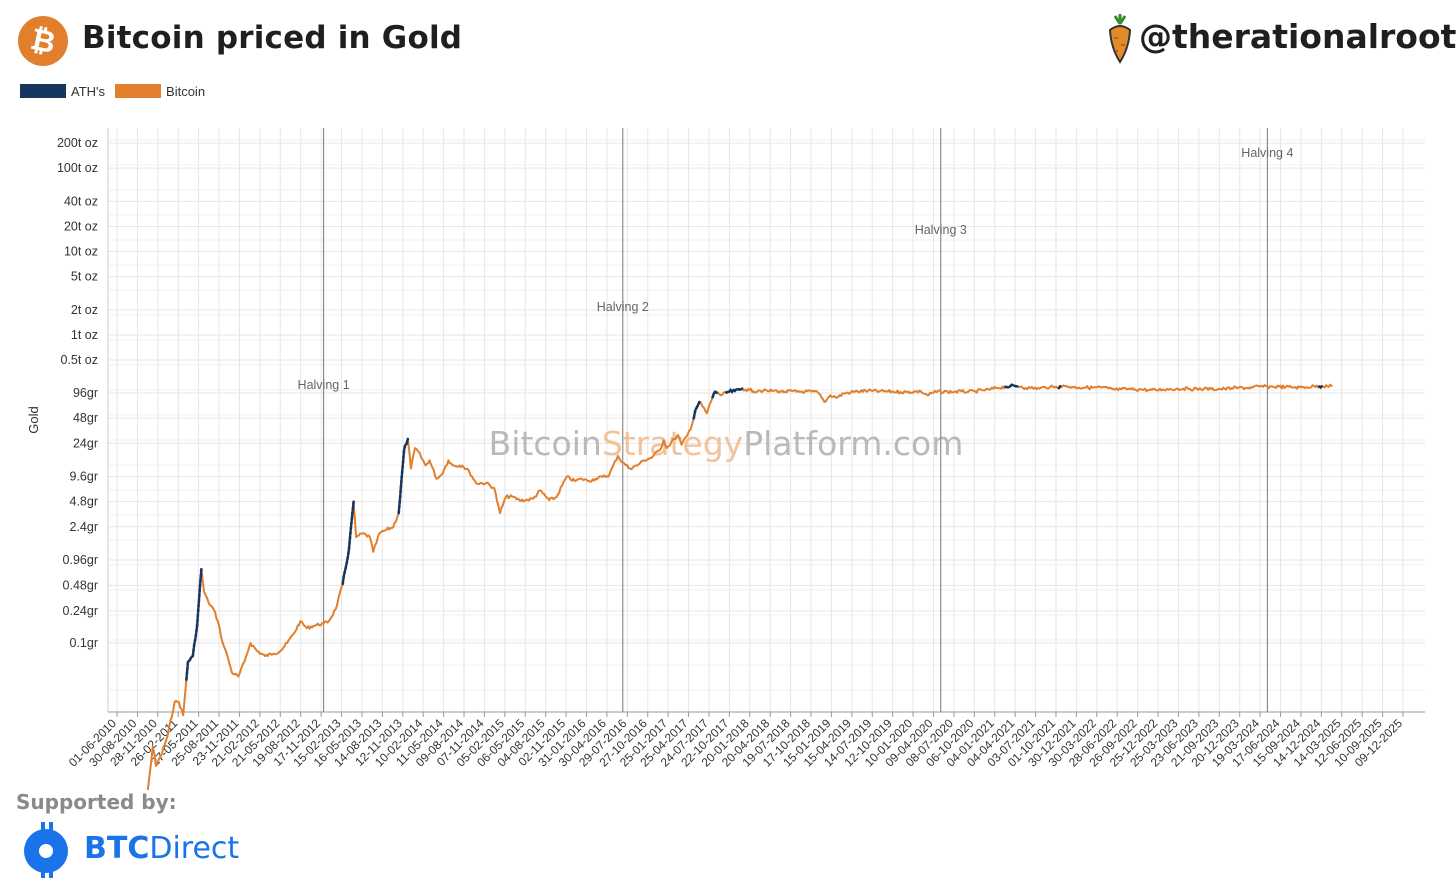  I want to click on watermark-part: Strategy, so click(672, 443).